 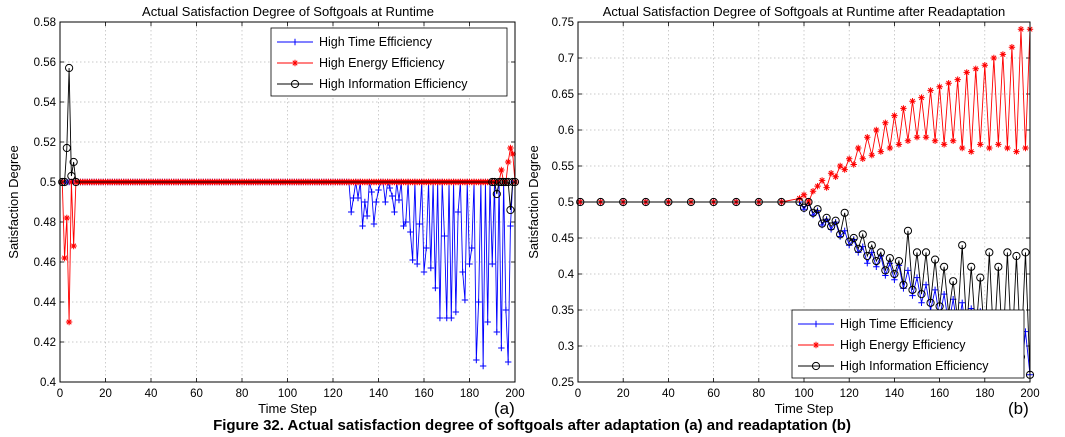 What do you see at coordinates (288, 139) in the screenshot?
I see `series-line` at bounding box center [288, 139].